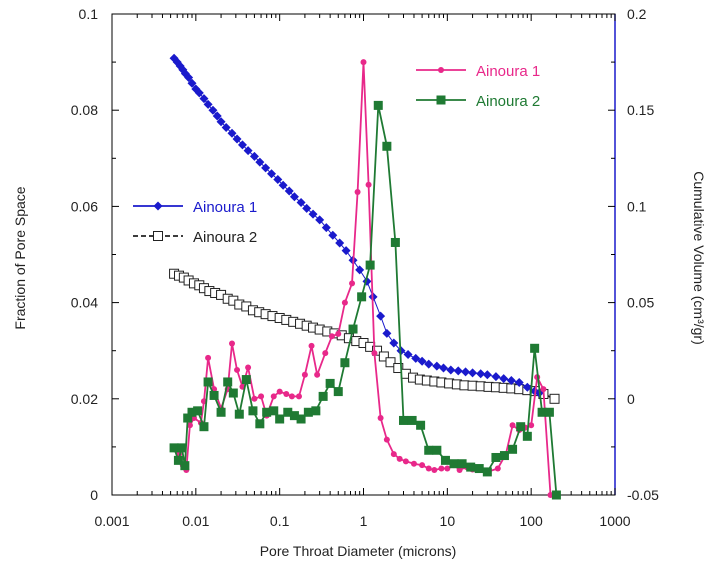  Describe the element at coordinates (643, 495) in the screenshot. I see `y-right-tick-label: -0.05` at that location.